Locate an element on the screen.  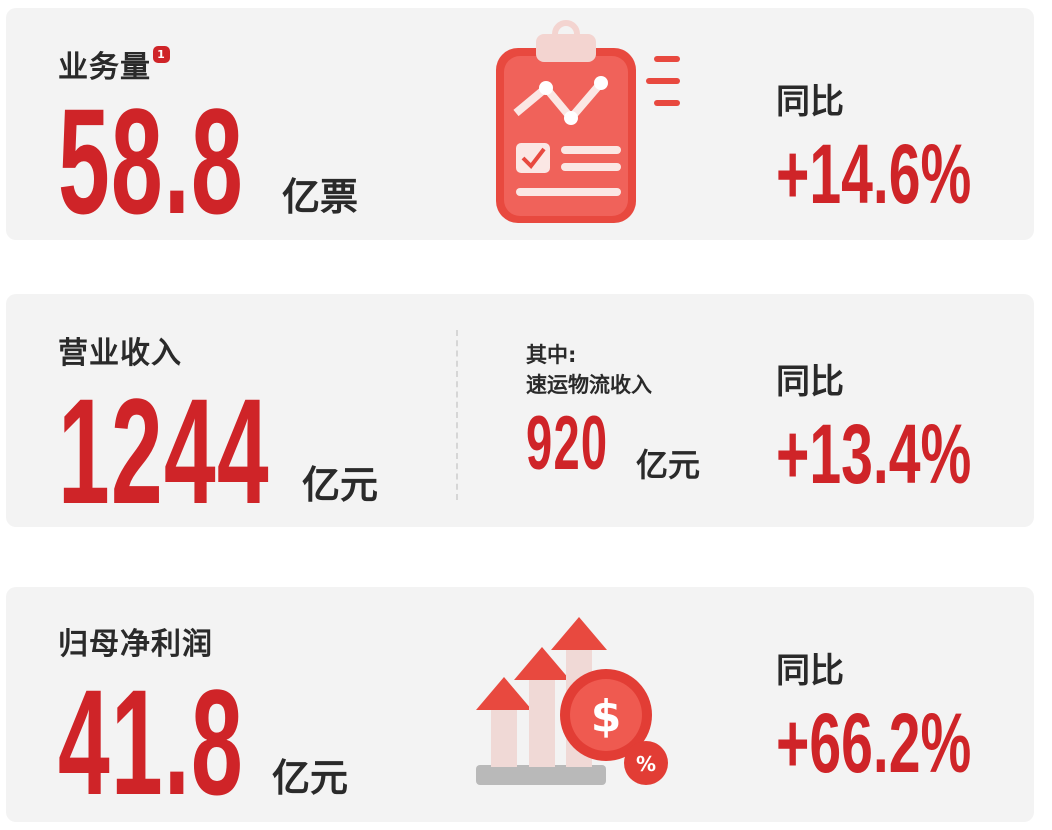
volume-label-text: 业务量 is located at coordinates (104, 67).